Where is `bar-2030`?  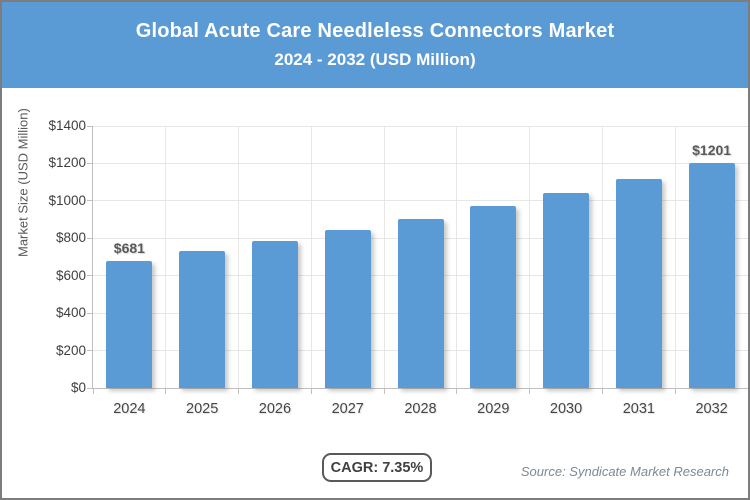 bar-2030 is located at coordinates (566, 290).